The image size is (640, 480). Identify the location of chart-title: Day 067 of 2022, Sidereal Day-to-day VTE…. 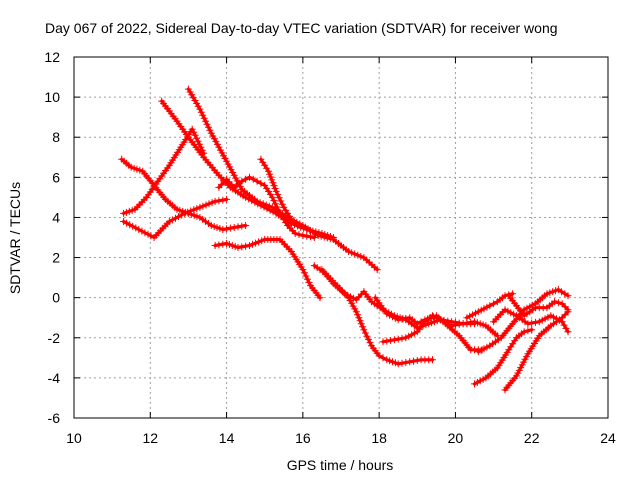
(301, 28).